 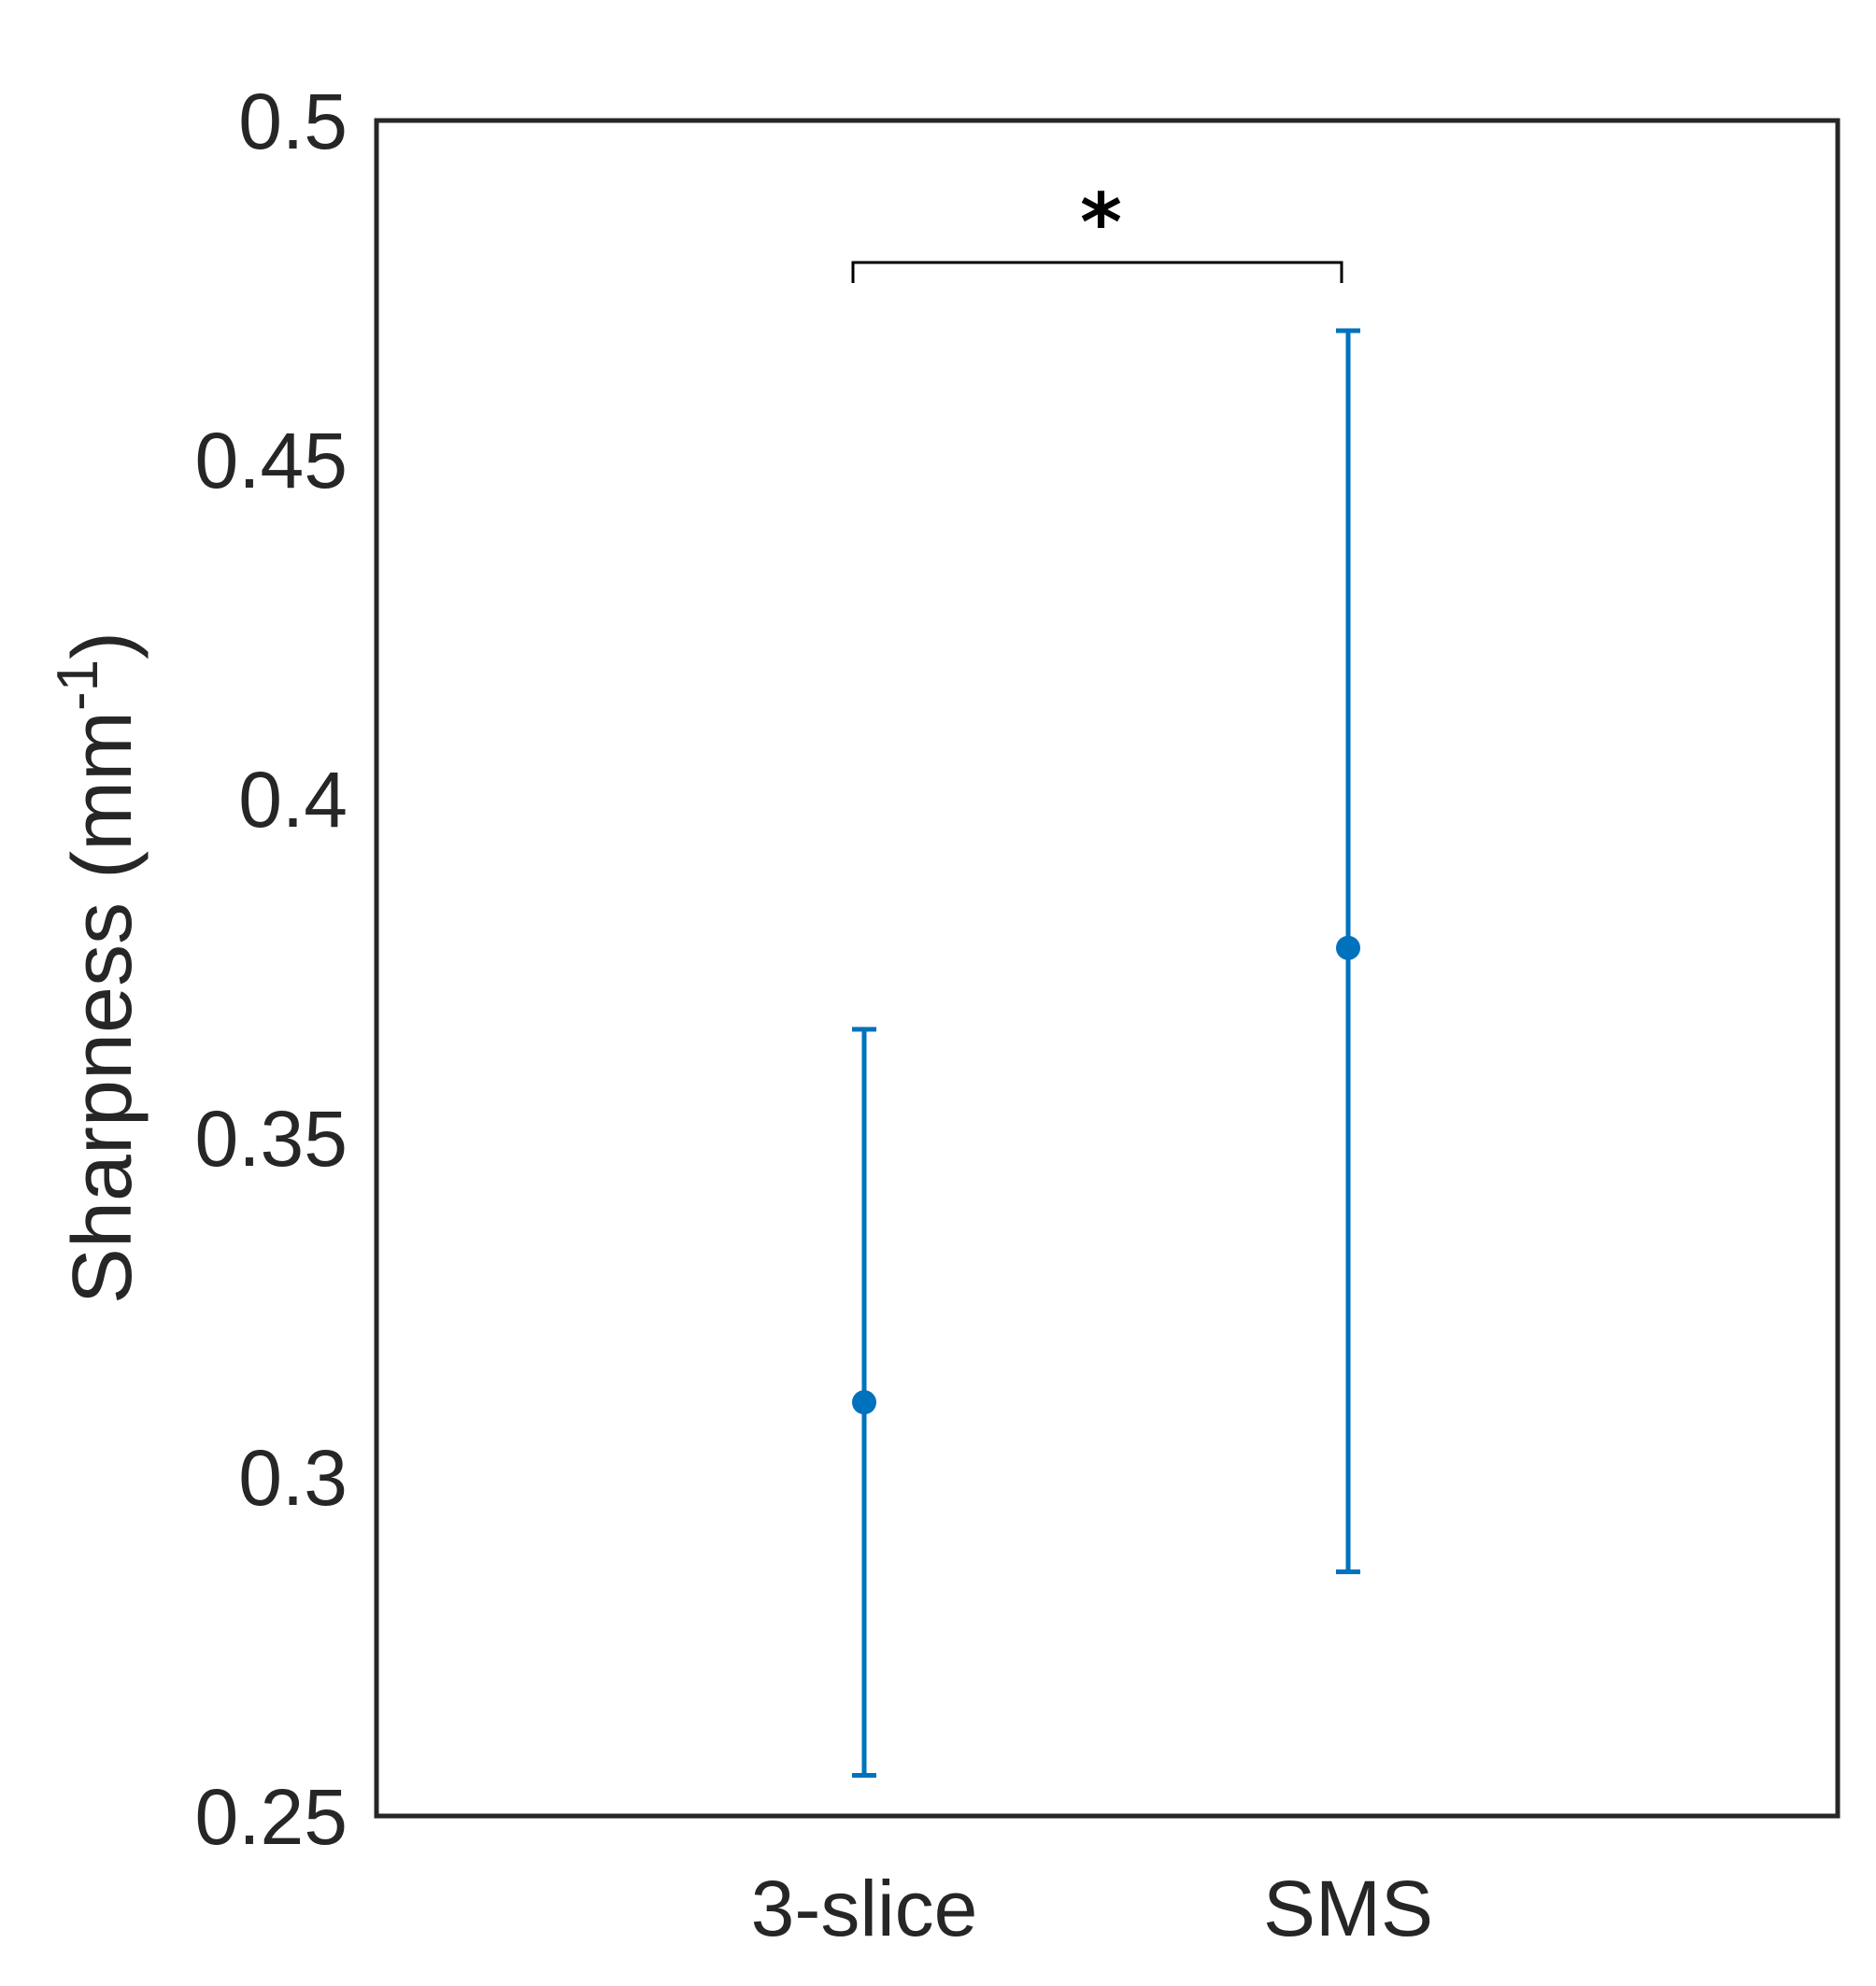 What do you see at coordinates (272, 1139) in the screenshot?
I see `y-tick-label: 0.35` at bounding box center [272, 1139].